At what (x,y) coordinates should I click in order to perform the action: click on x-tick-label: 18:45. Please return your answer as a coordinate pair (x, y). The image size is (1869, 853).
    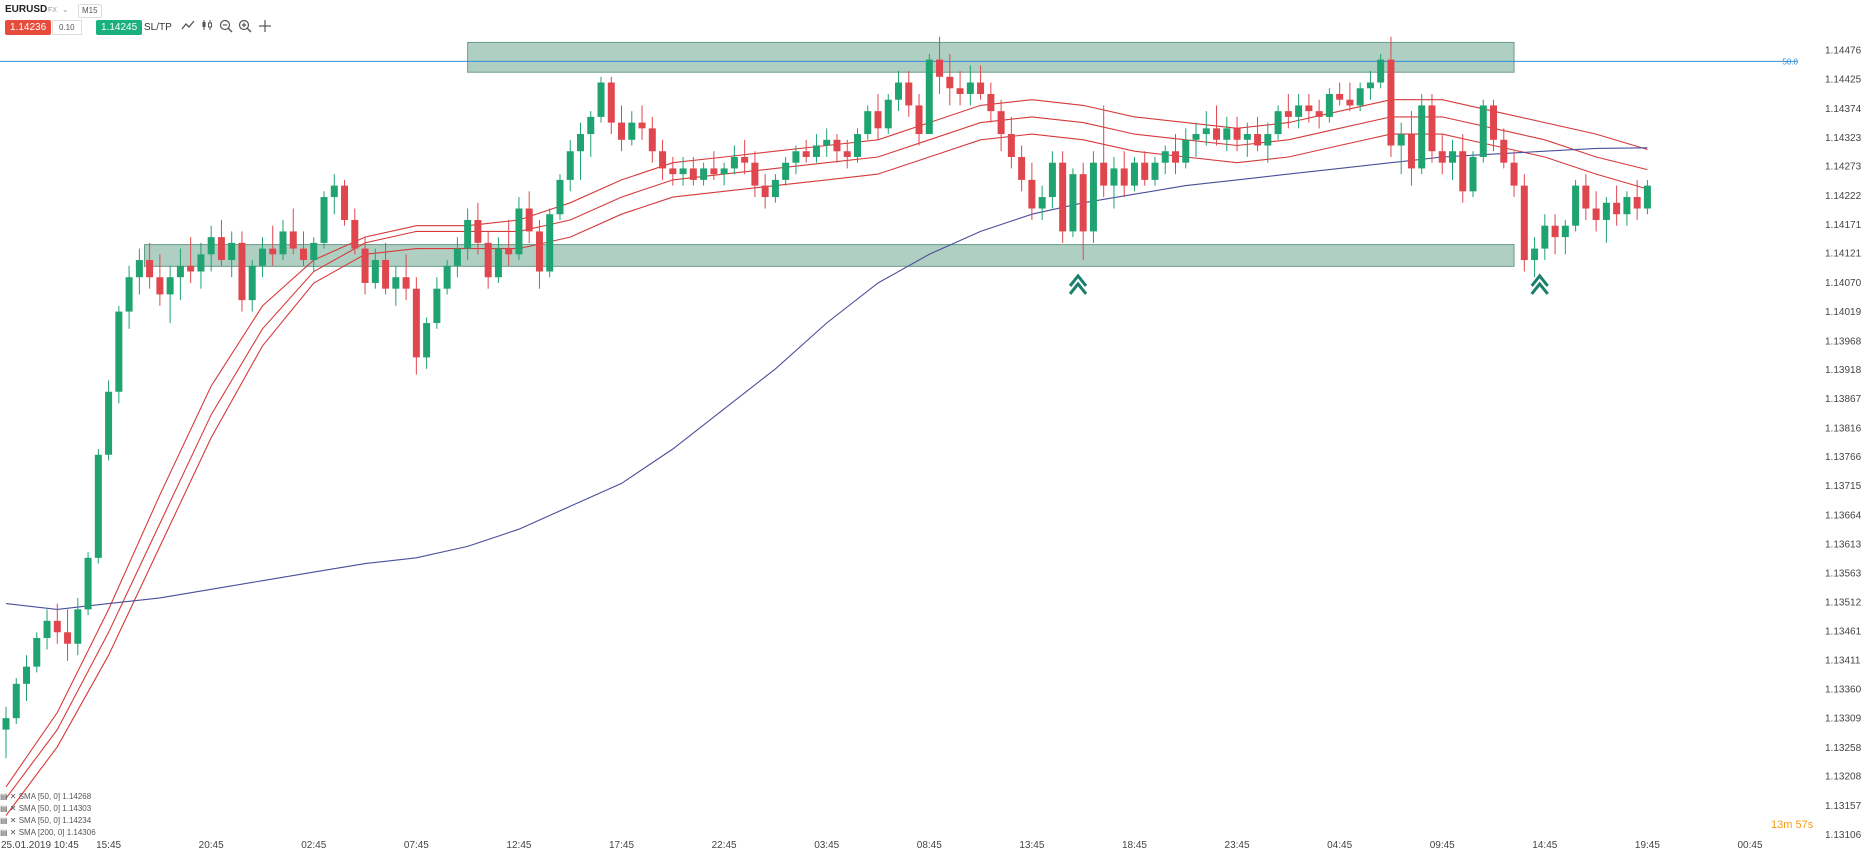
    Looking at the image, I should click on (1134, 845).